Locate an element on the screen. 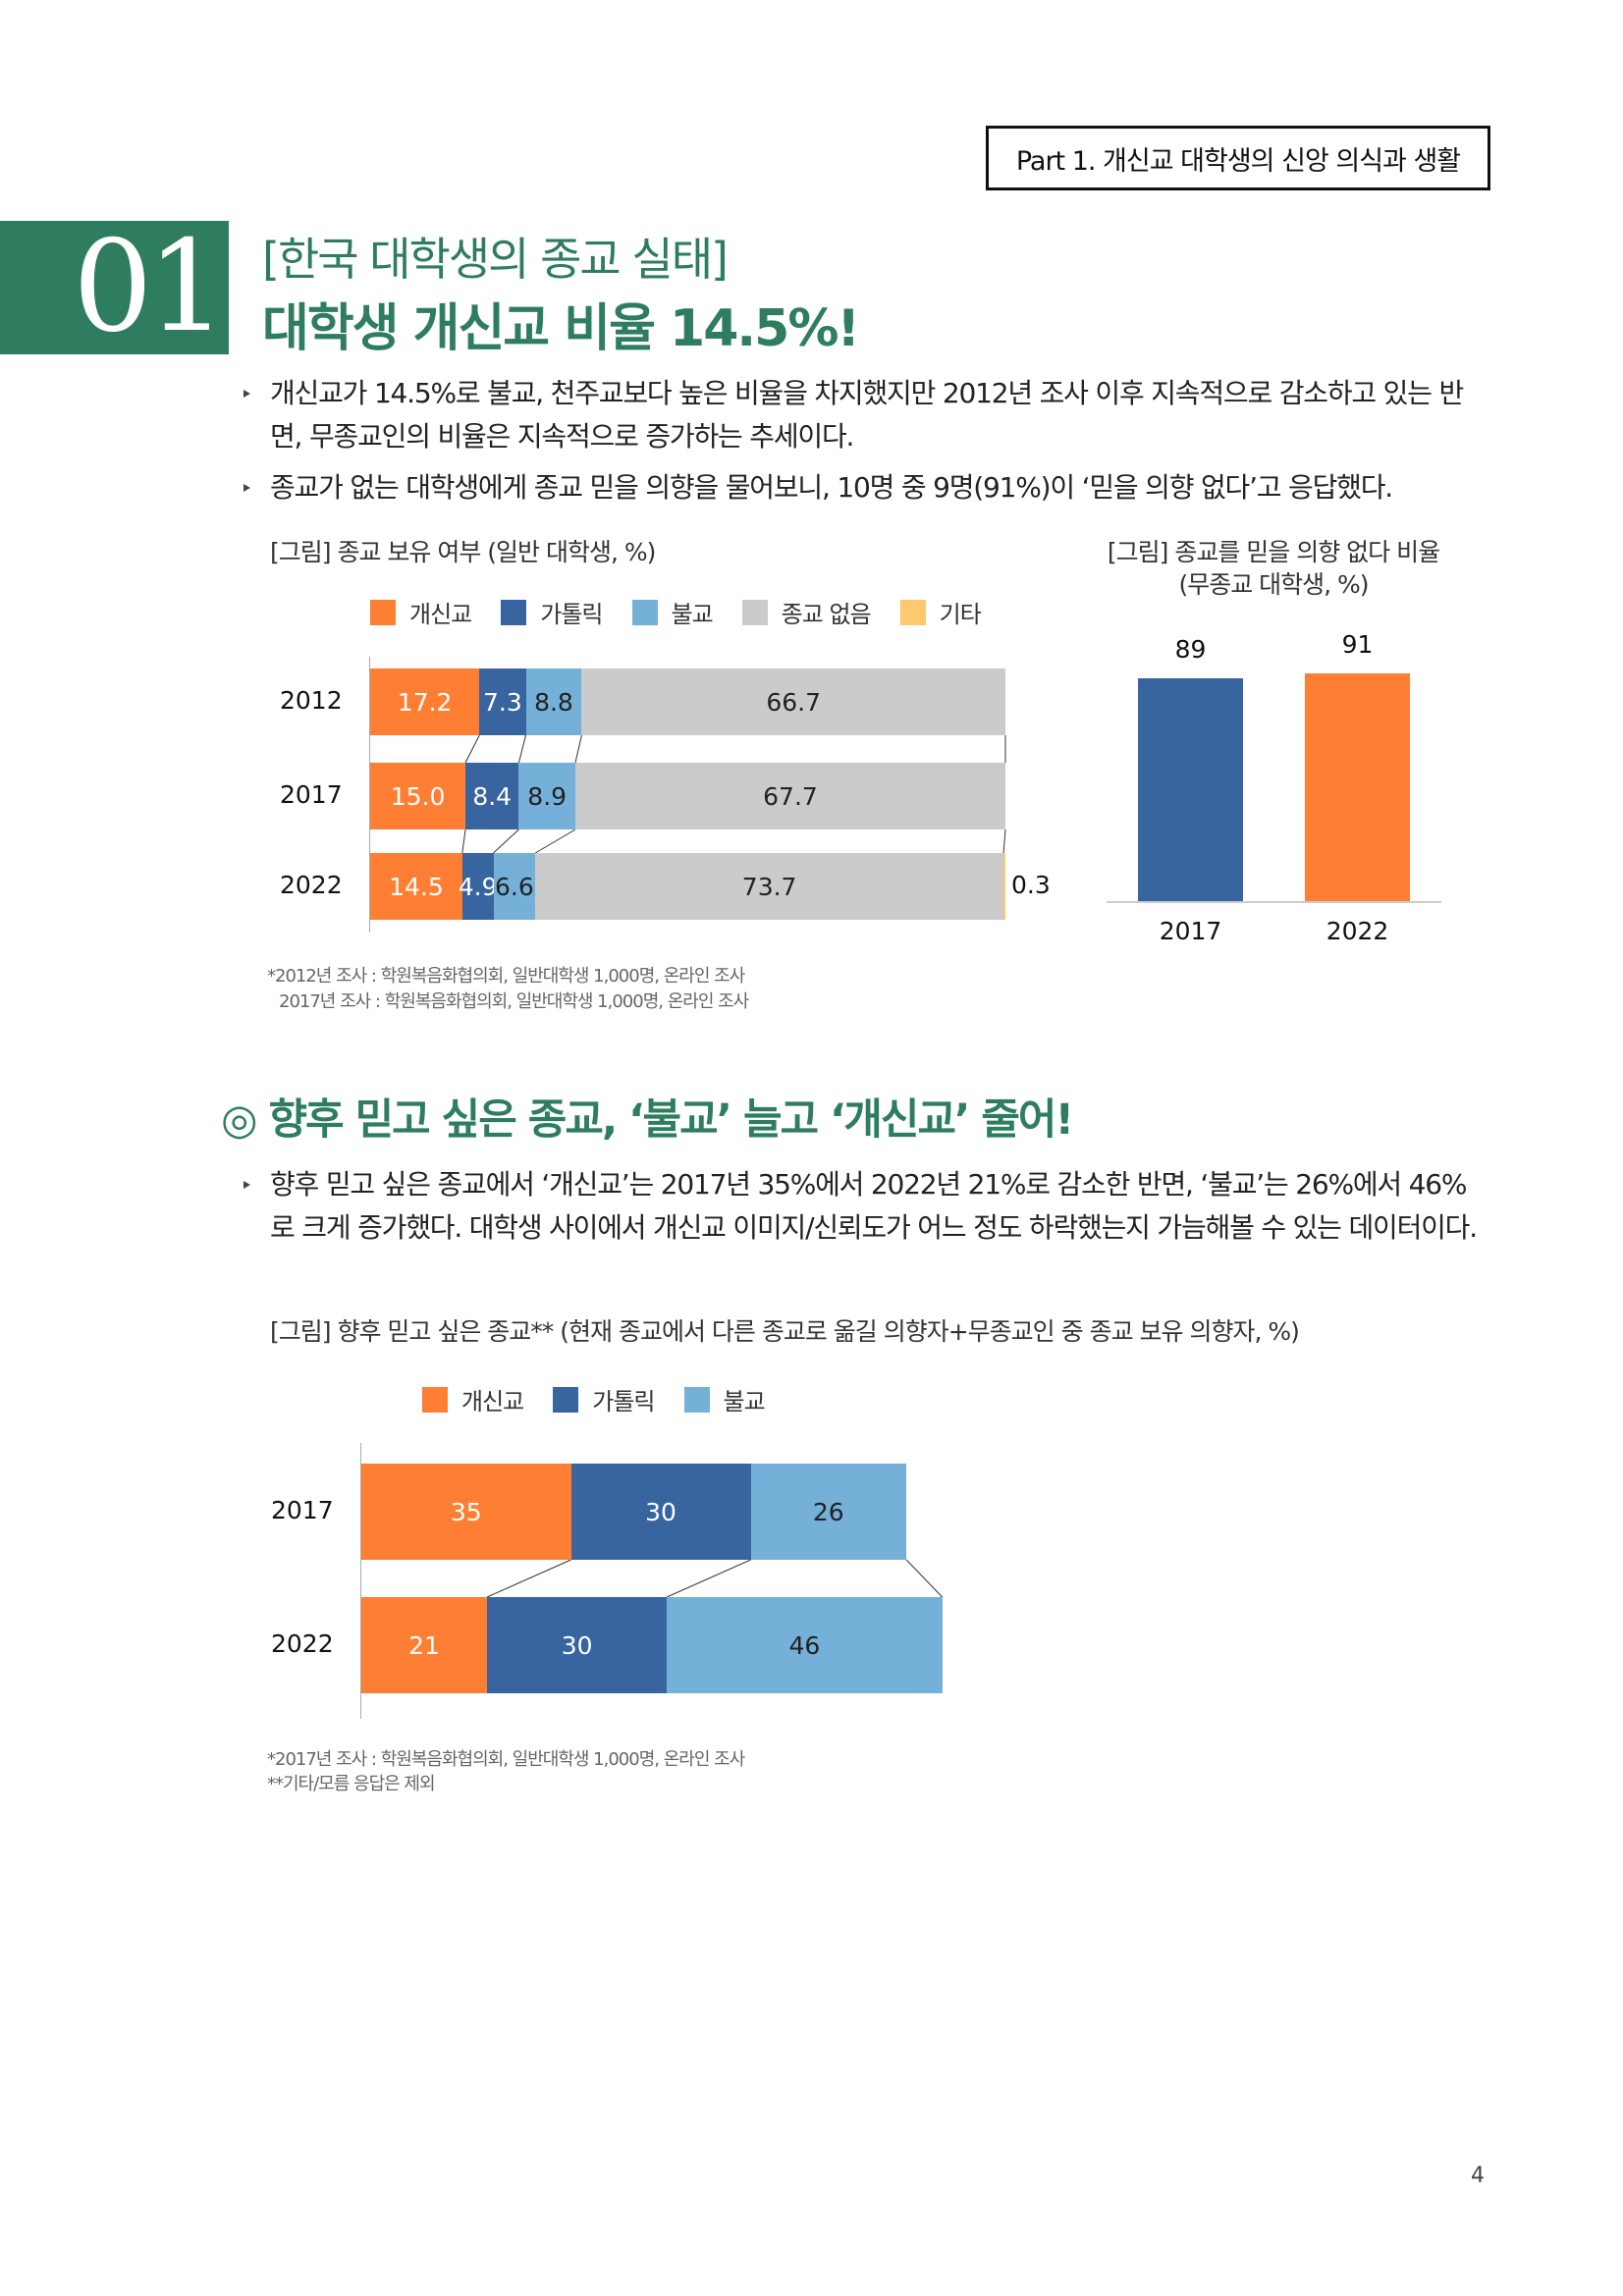 This screenshot has width=1623, height=2296. data-label: 21 is located at coordinates (424, 1645).